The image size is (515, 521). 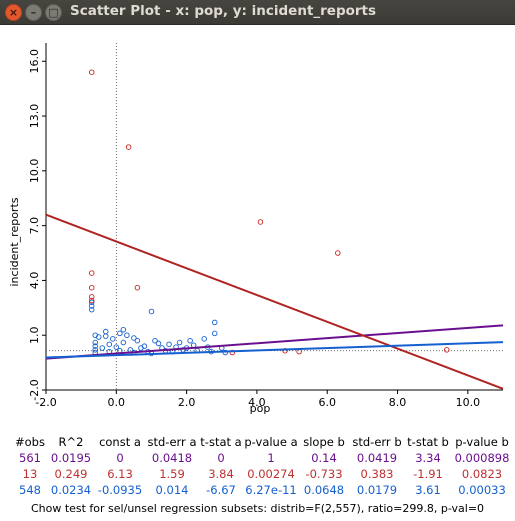 What do you see at coordinates (172, 474) in the screenshot?
I see `stats-cell: 1.59` at bounding box center [172, 474].